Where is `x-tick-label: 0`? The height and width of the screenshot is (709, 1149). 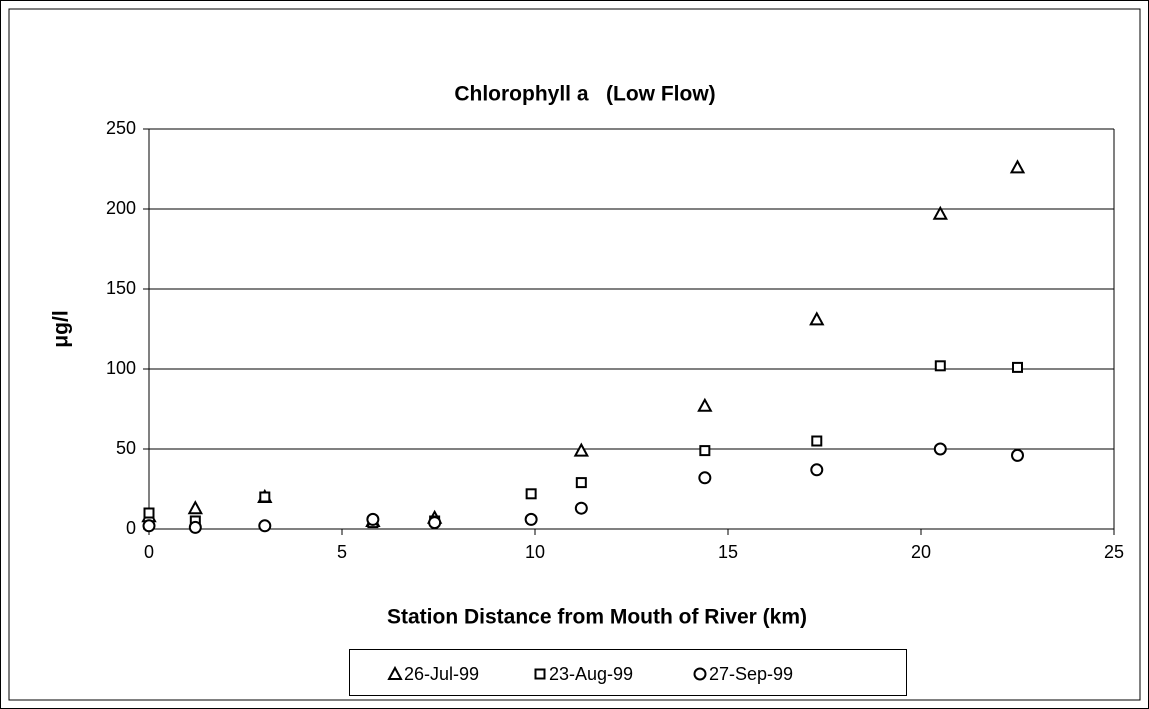
x-tick-label: 0 is located at coordinates (149, 552).